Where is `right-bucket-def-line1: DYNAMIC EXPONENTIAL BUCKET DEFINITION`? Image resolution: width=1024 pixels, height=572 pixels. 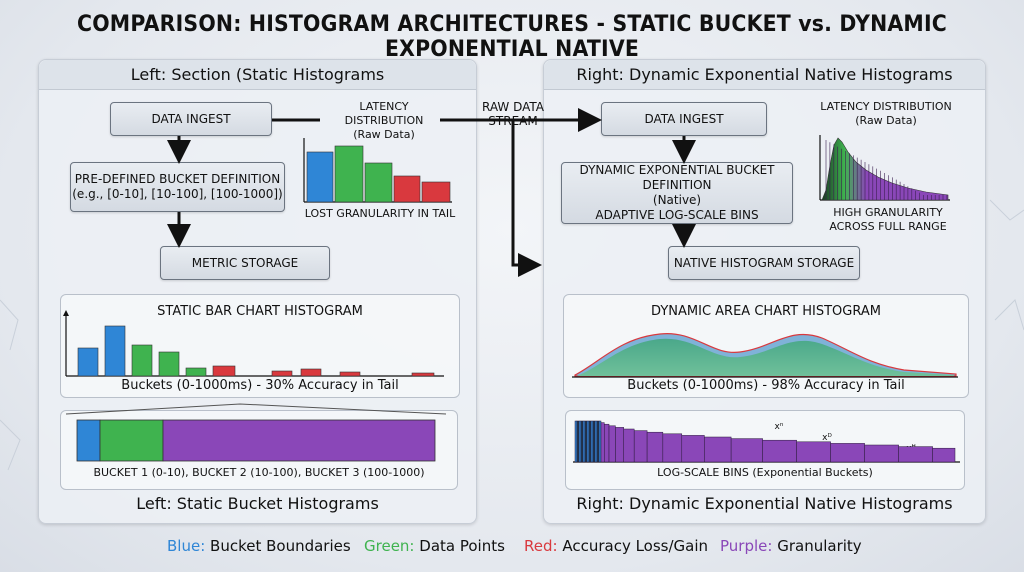 right-bucket-def-line1: DYNAMIC EXPONENTIAL BUCKET DEFINITION is located at coordinates (677, 177).